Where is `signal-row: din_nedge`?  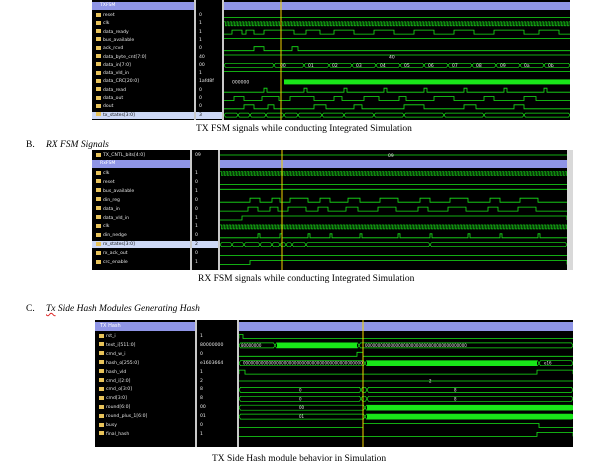
signal-row: din_nedge is located at coordinates (141, 235).